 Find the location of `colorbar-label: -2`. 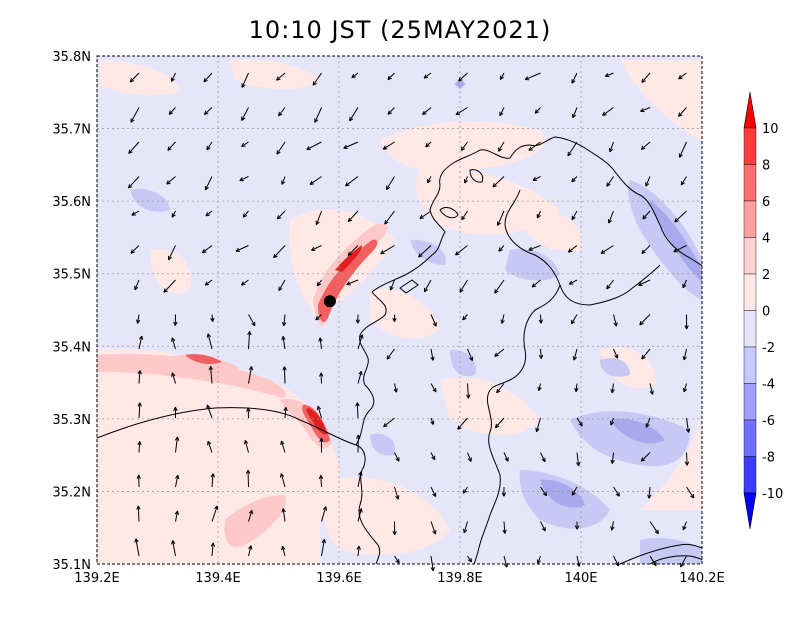

colorbar-label: -2 is located at coordinates (768, 348).